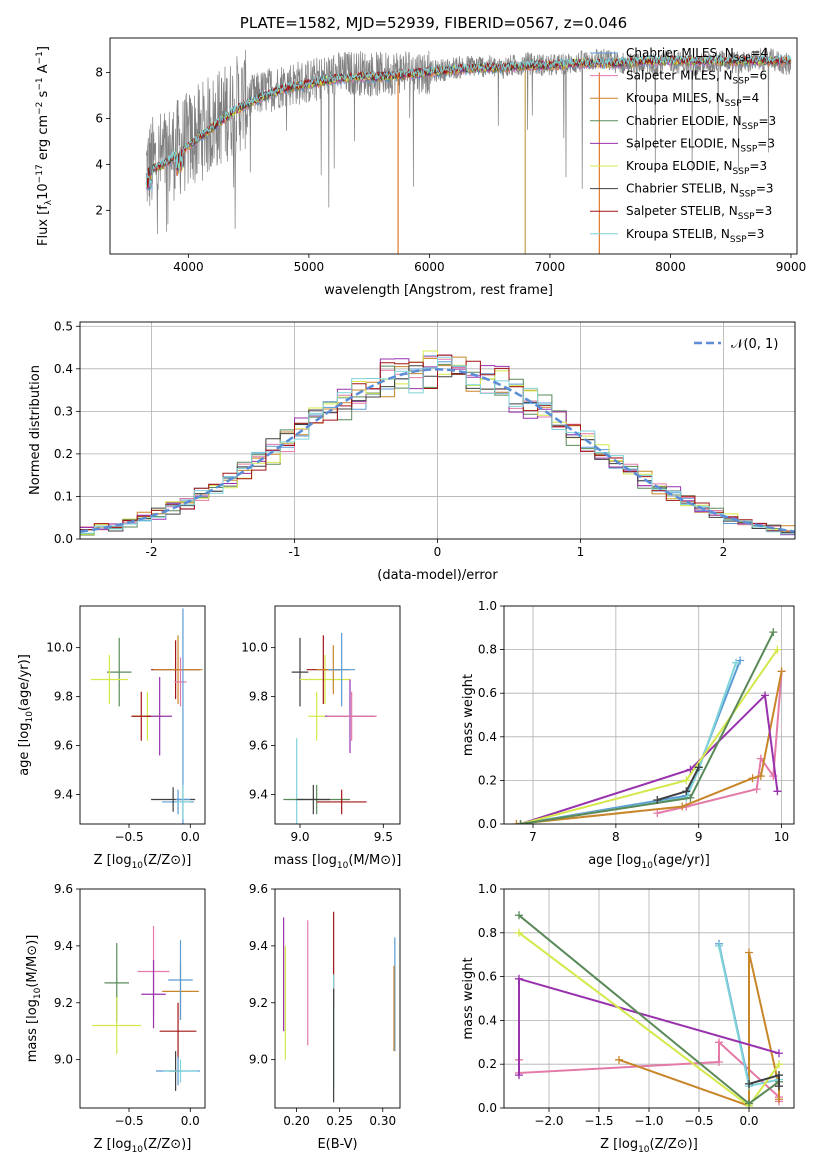 Image resolution: width=819 pixels, height=1170 pixels. Describe the element at coordinates (700, 145) in the screenshot. I see `legend-label: Salpeter ELODIE, NSSP=3` at that location.